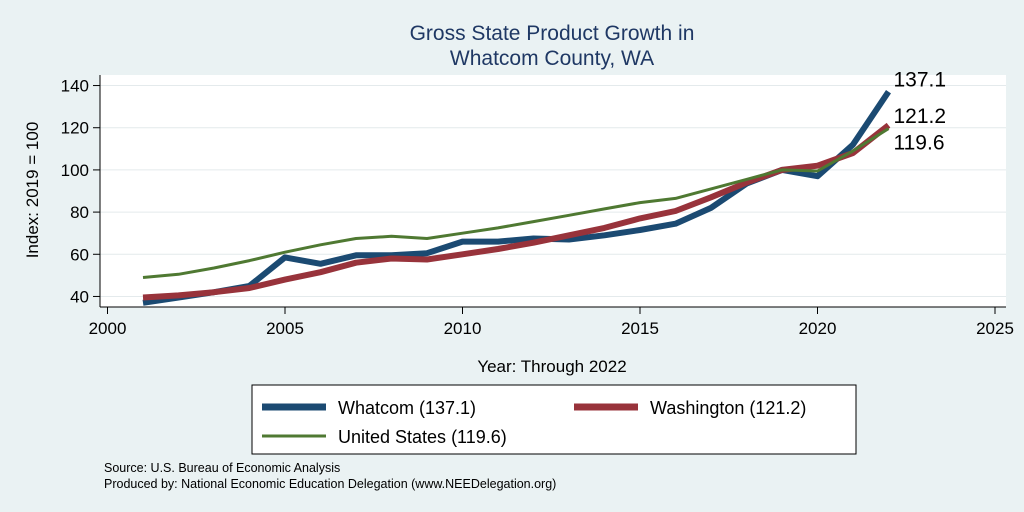 Image resolution: width=1024 pixels, height=512 pixels. I want to click on end-label-whatcom: 137.1, so click(920, 80).